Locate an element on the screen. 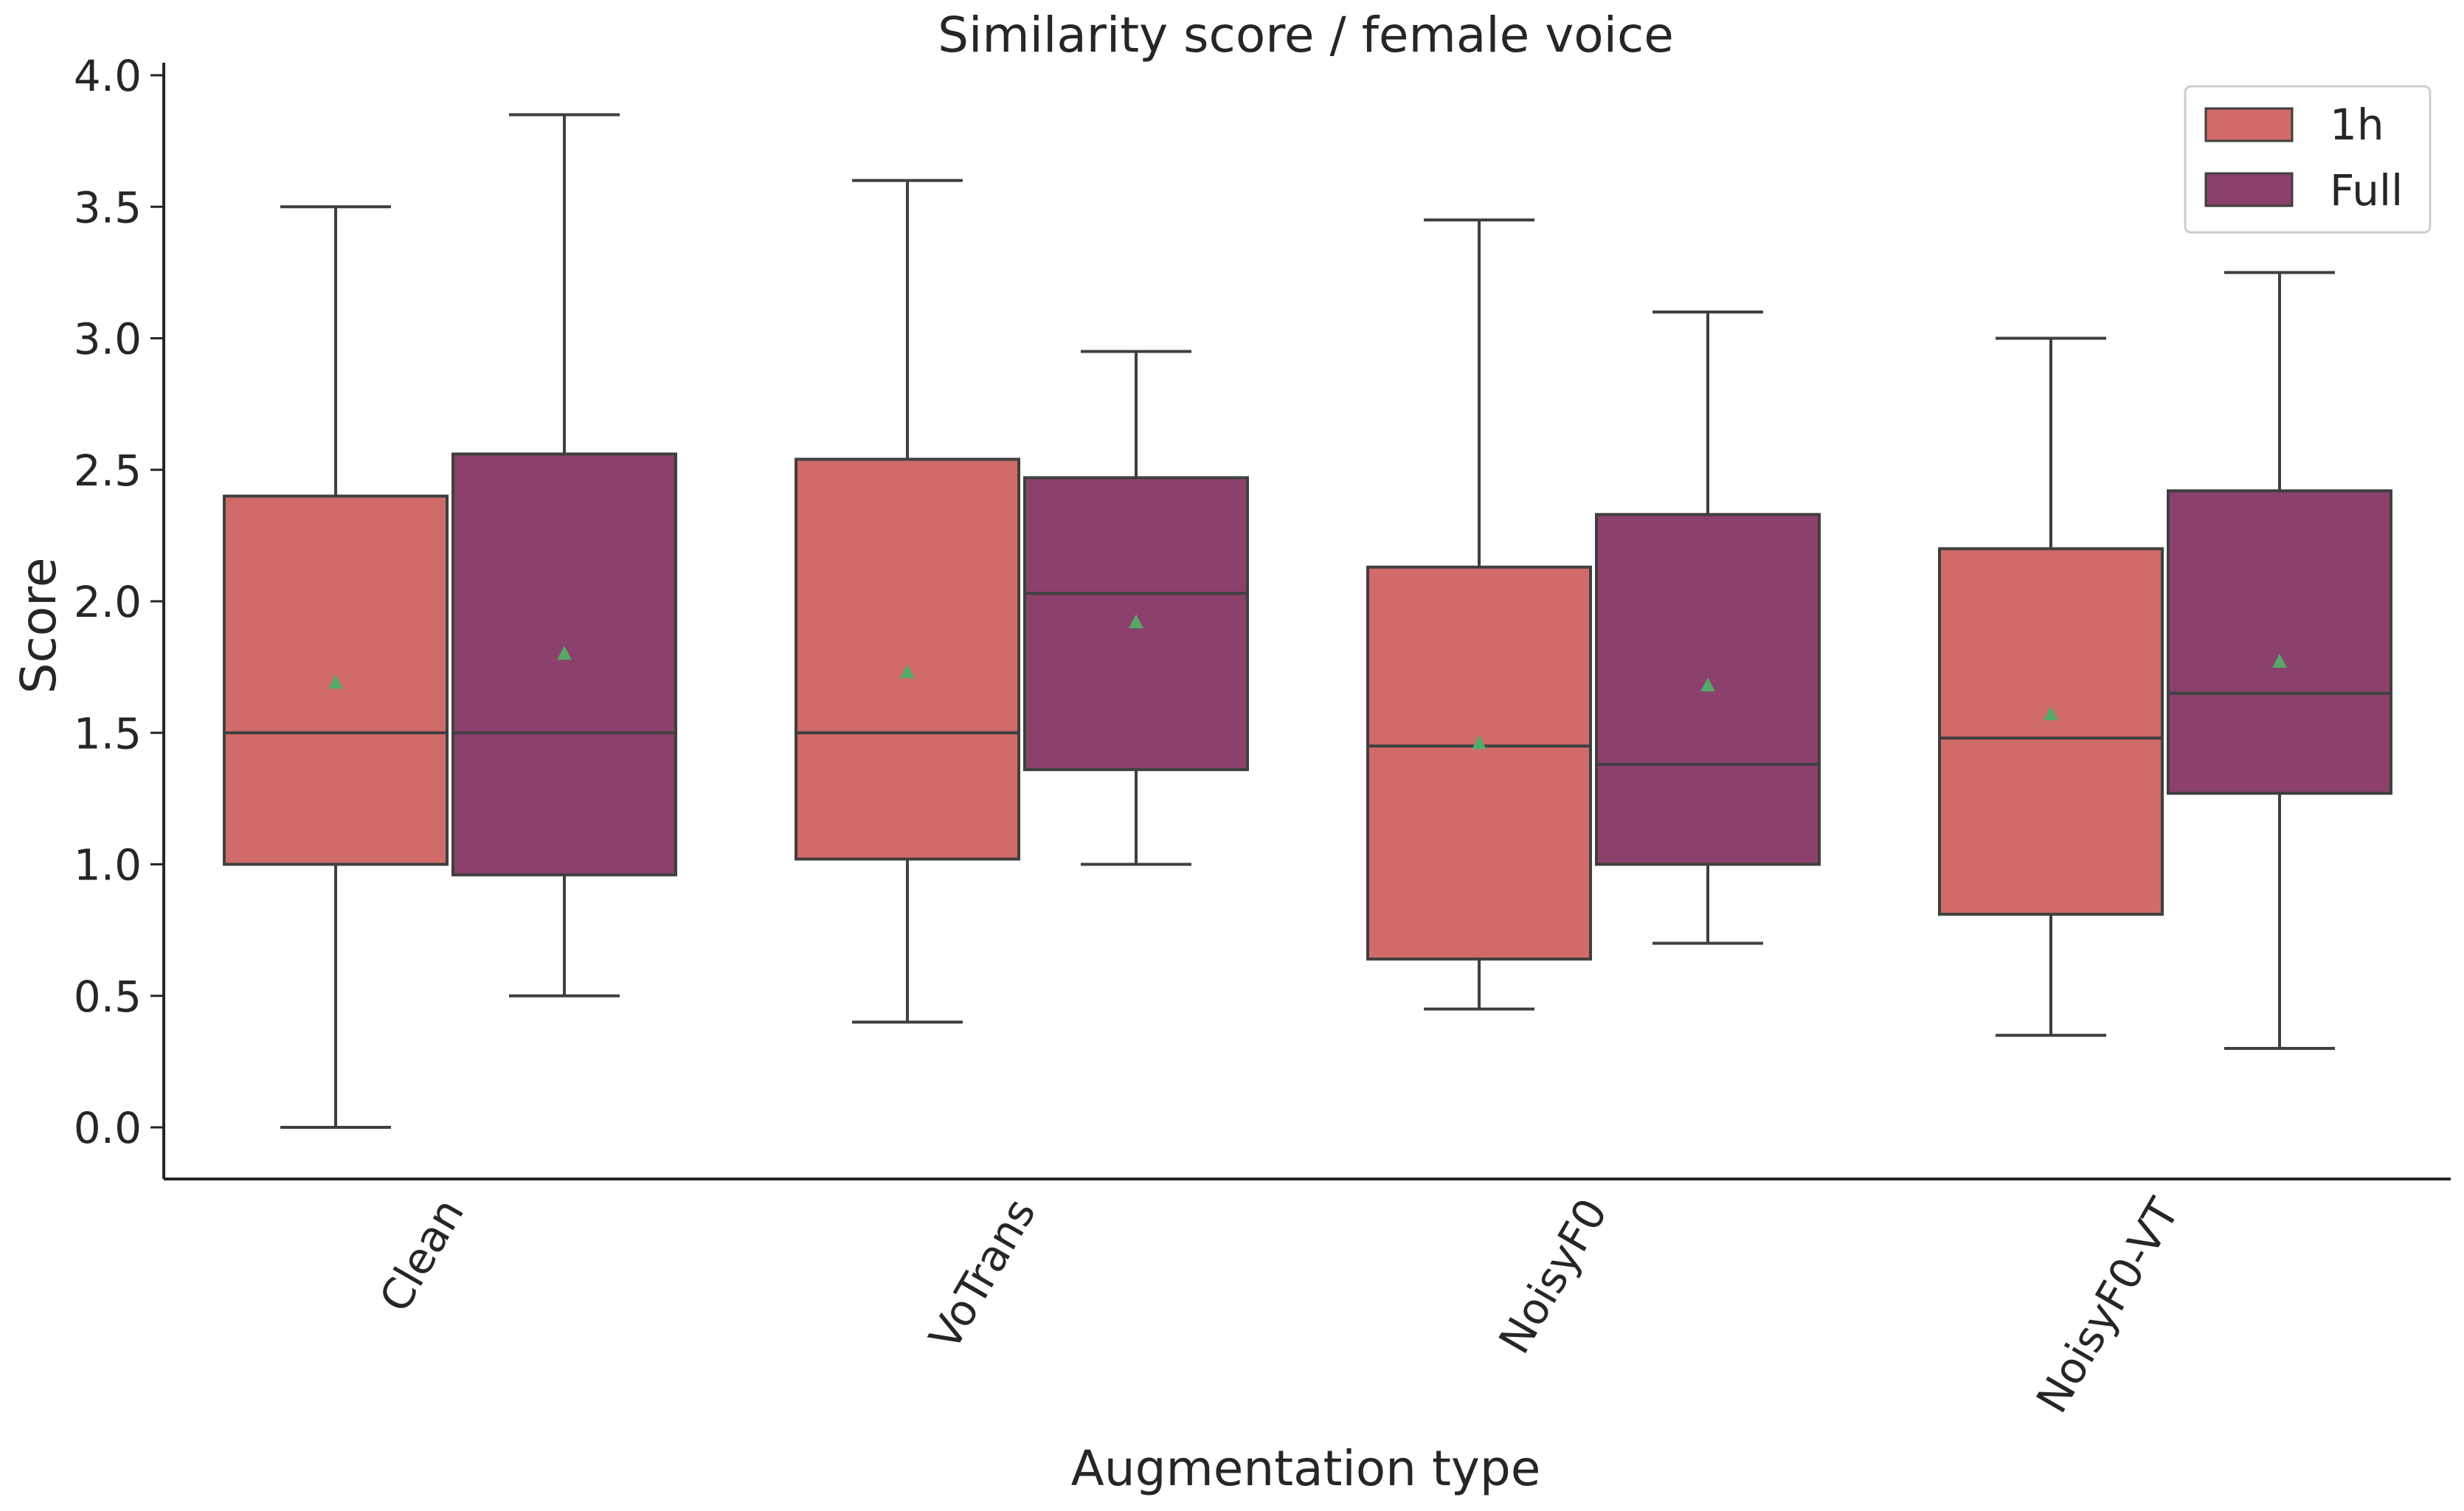 This screenshot has width=2464, height=1511. box-noisyf0-vt-1h is located at coordinates (2051, 686).